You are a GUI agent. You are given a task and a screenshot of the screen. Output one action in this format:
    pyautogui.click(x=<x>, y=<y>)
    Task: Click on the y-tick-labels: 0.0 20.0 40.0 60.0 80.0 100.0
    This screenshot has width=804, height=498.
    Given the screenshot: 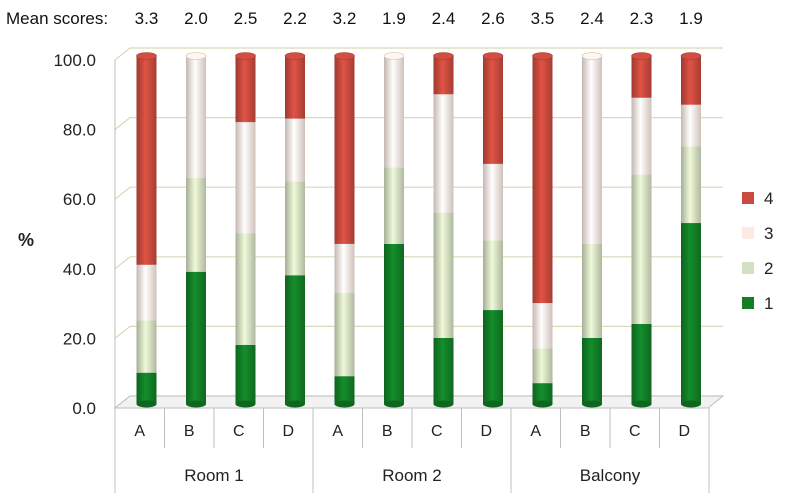 What is the action you would take?
    pyautogui.click(x=74, y=234)
    